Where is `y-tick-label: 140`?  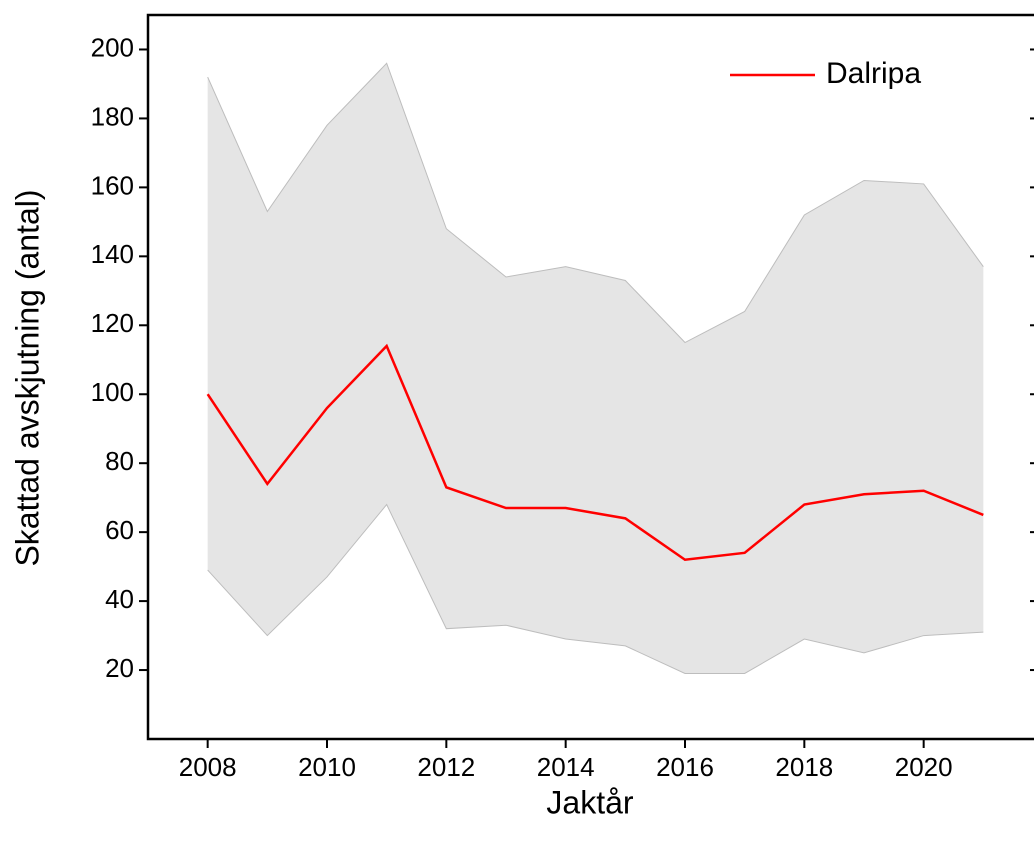
y-tick-label: 140 is located at coordinates (112, 254).